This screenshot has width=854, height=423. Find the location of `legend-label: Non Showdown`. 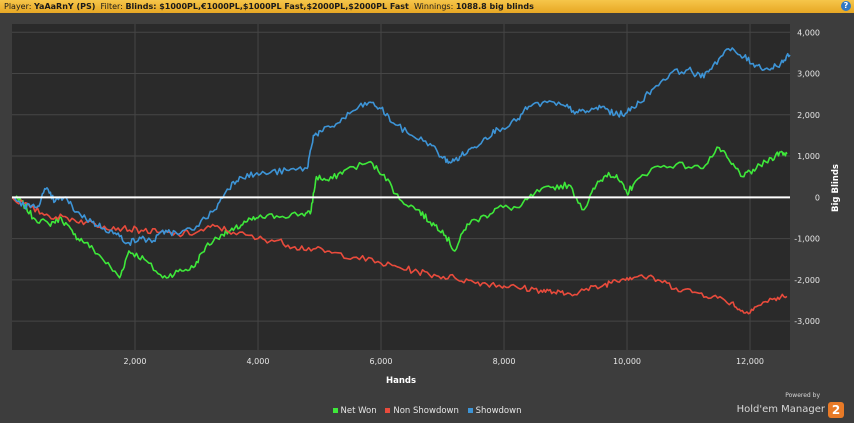

legend-label: Non Showdown is located at coordinates (426, 411).